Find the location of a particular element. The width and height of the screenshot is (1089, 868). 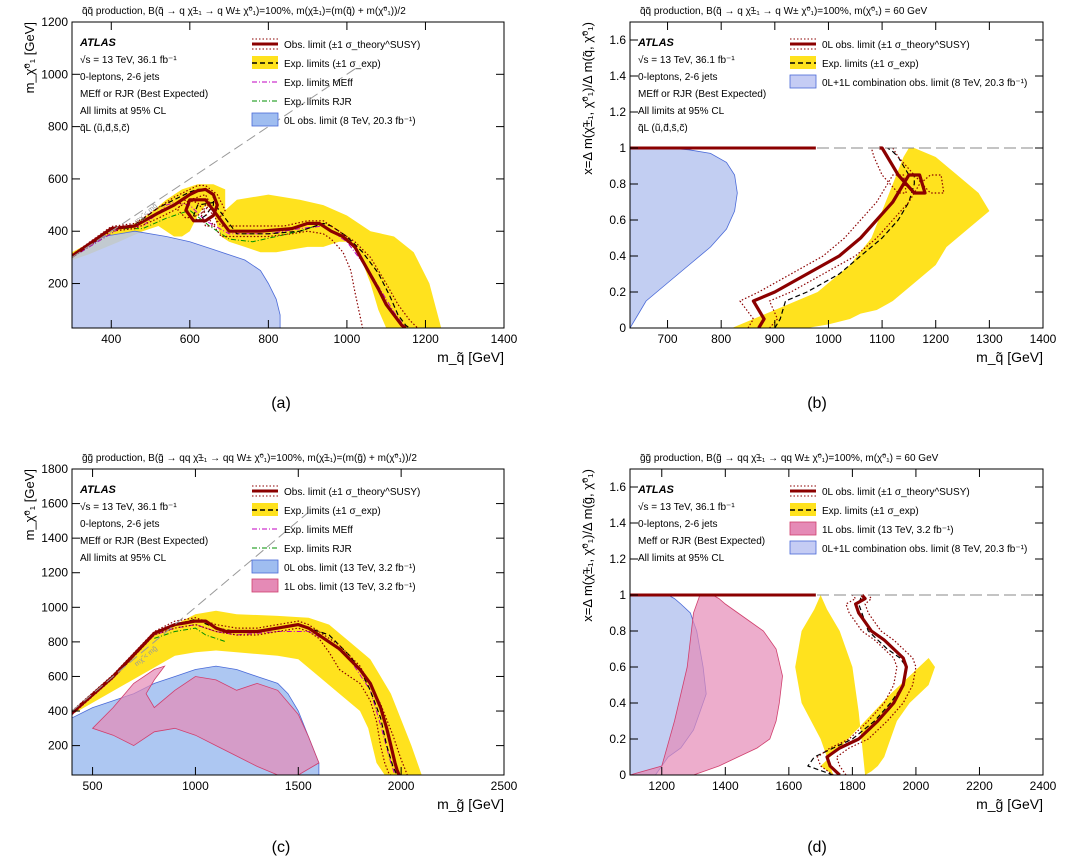

panel-caption: (c) is located at coordinates (281, 847).